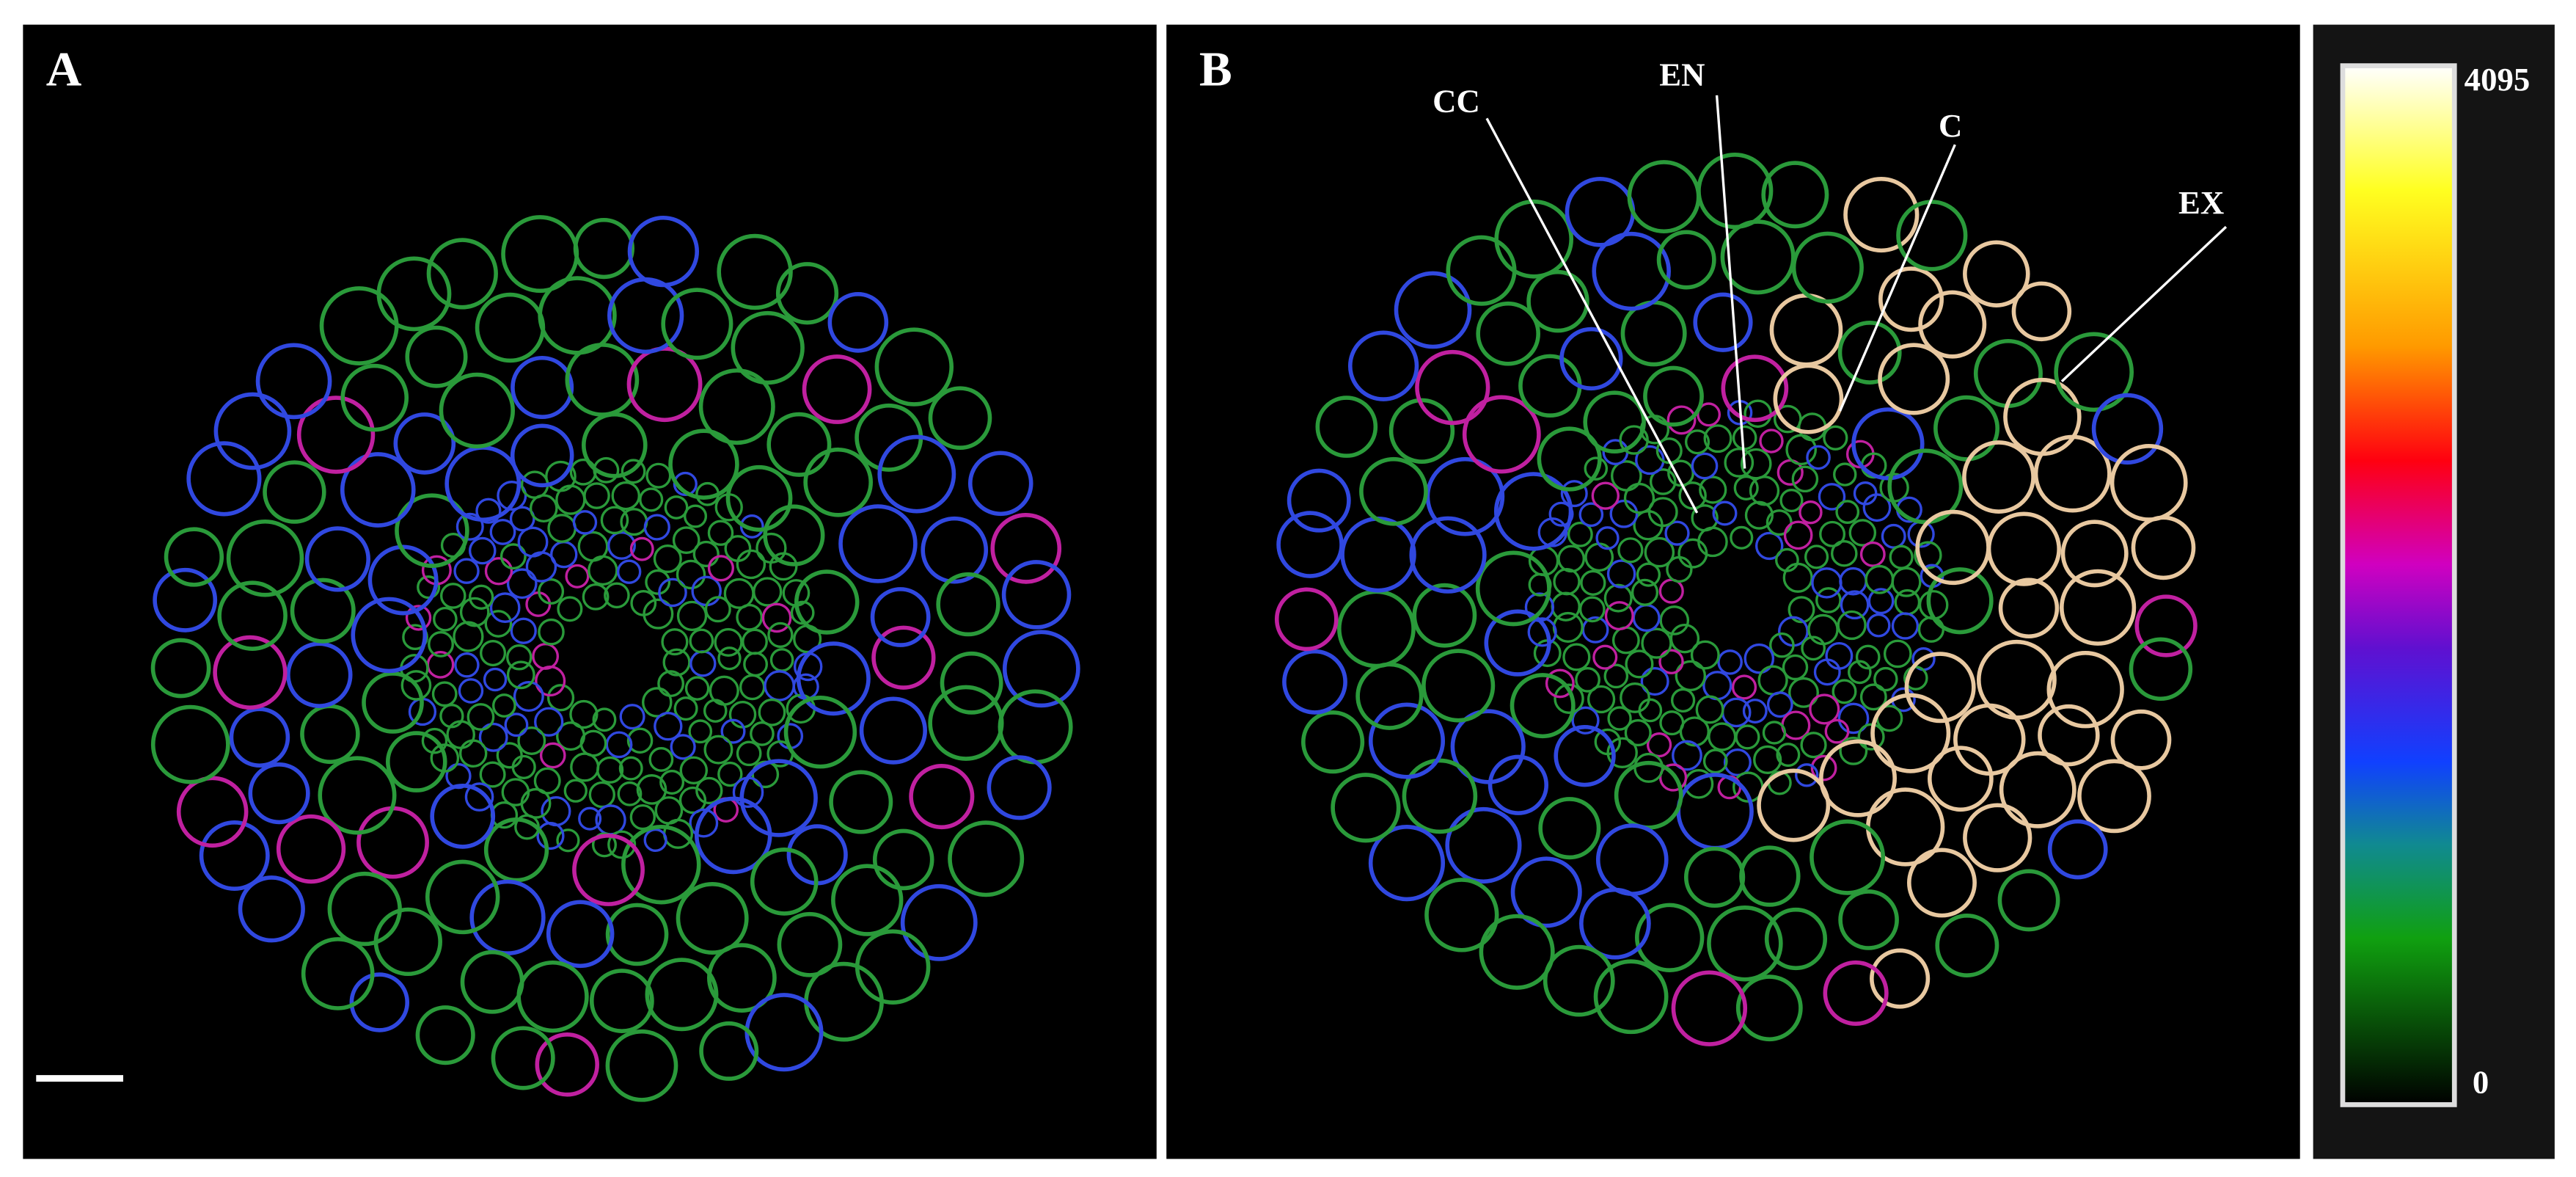 The width and height of the screenshot is (2576, 1177). I want to click on colorbar-max: 4095, so click(2498, 79).